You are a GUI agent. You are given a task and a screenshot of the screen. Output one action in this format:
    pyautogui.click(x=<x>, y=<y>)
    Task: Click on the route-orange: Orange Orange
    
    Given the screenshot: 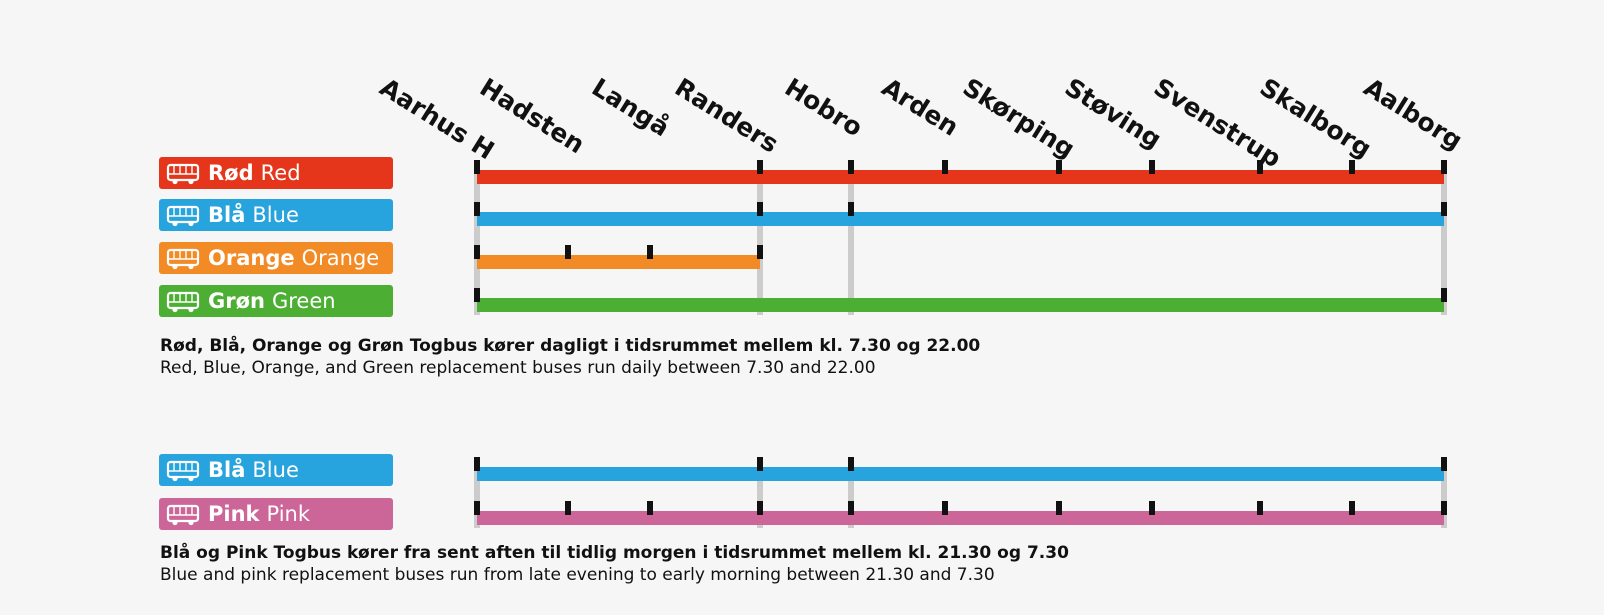 What is the action you would take?
    pyautogui.click(x=461, y=258)
    